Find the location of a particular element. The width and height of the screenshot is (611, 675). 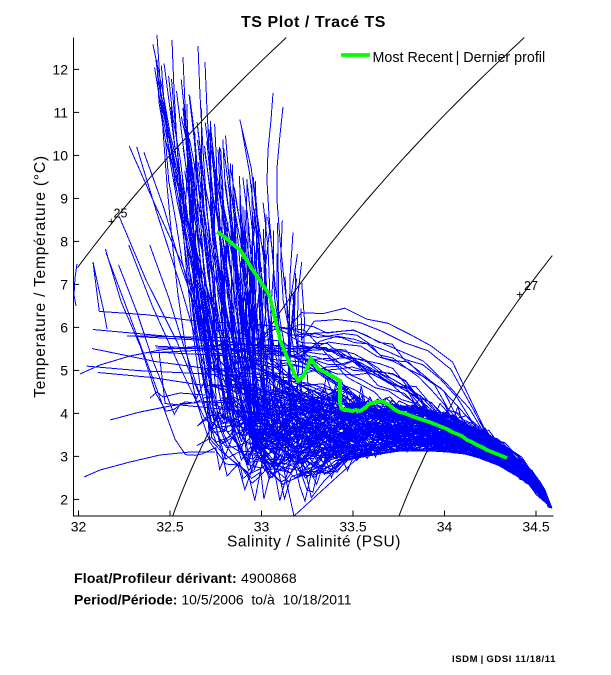

svg-text: 32 is located at coordinates (79, 527).